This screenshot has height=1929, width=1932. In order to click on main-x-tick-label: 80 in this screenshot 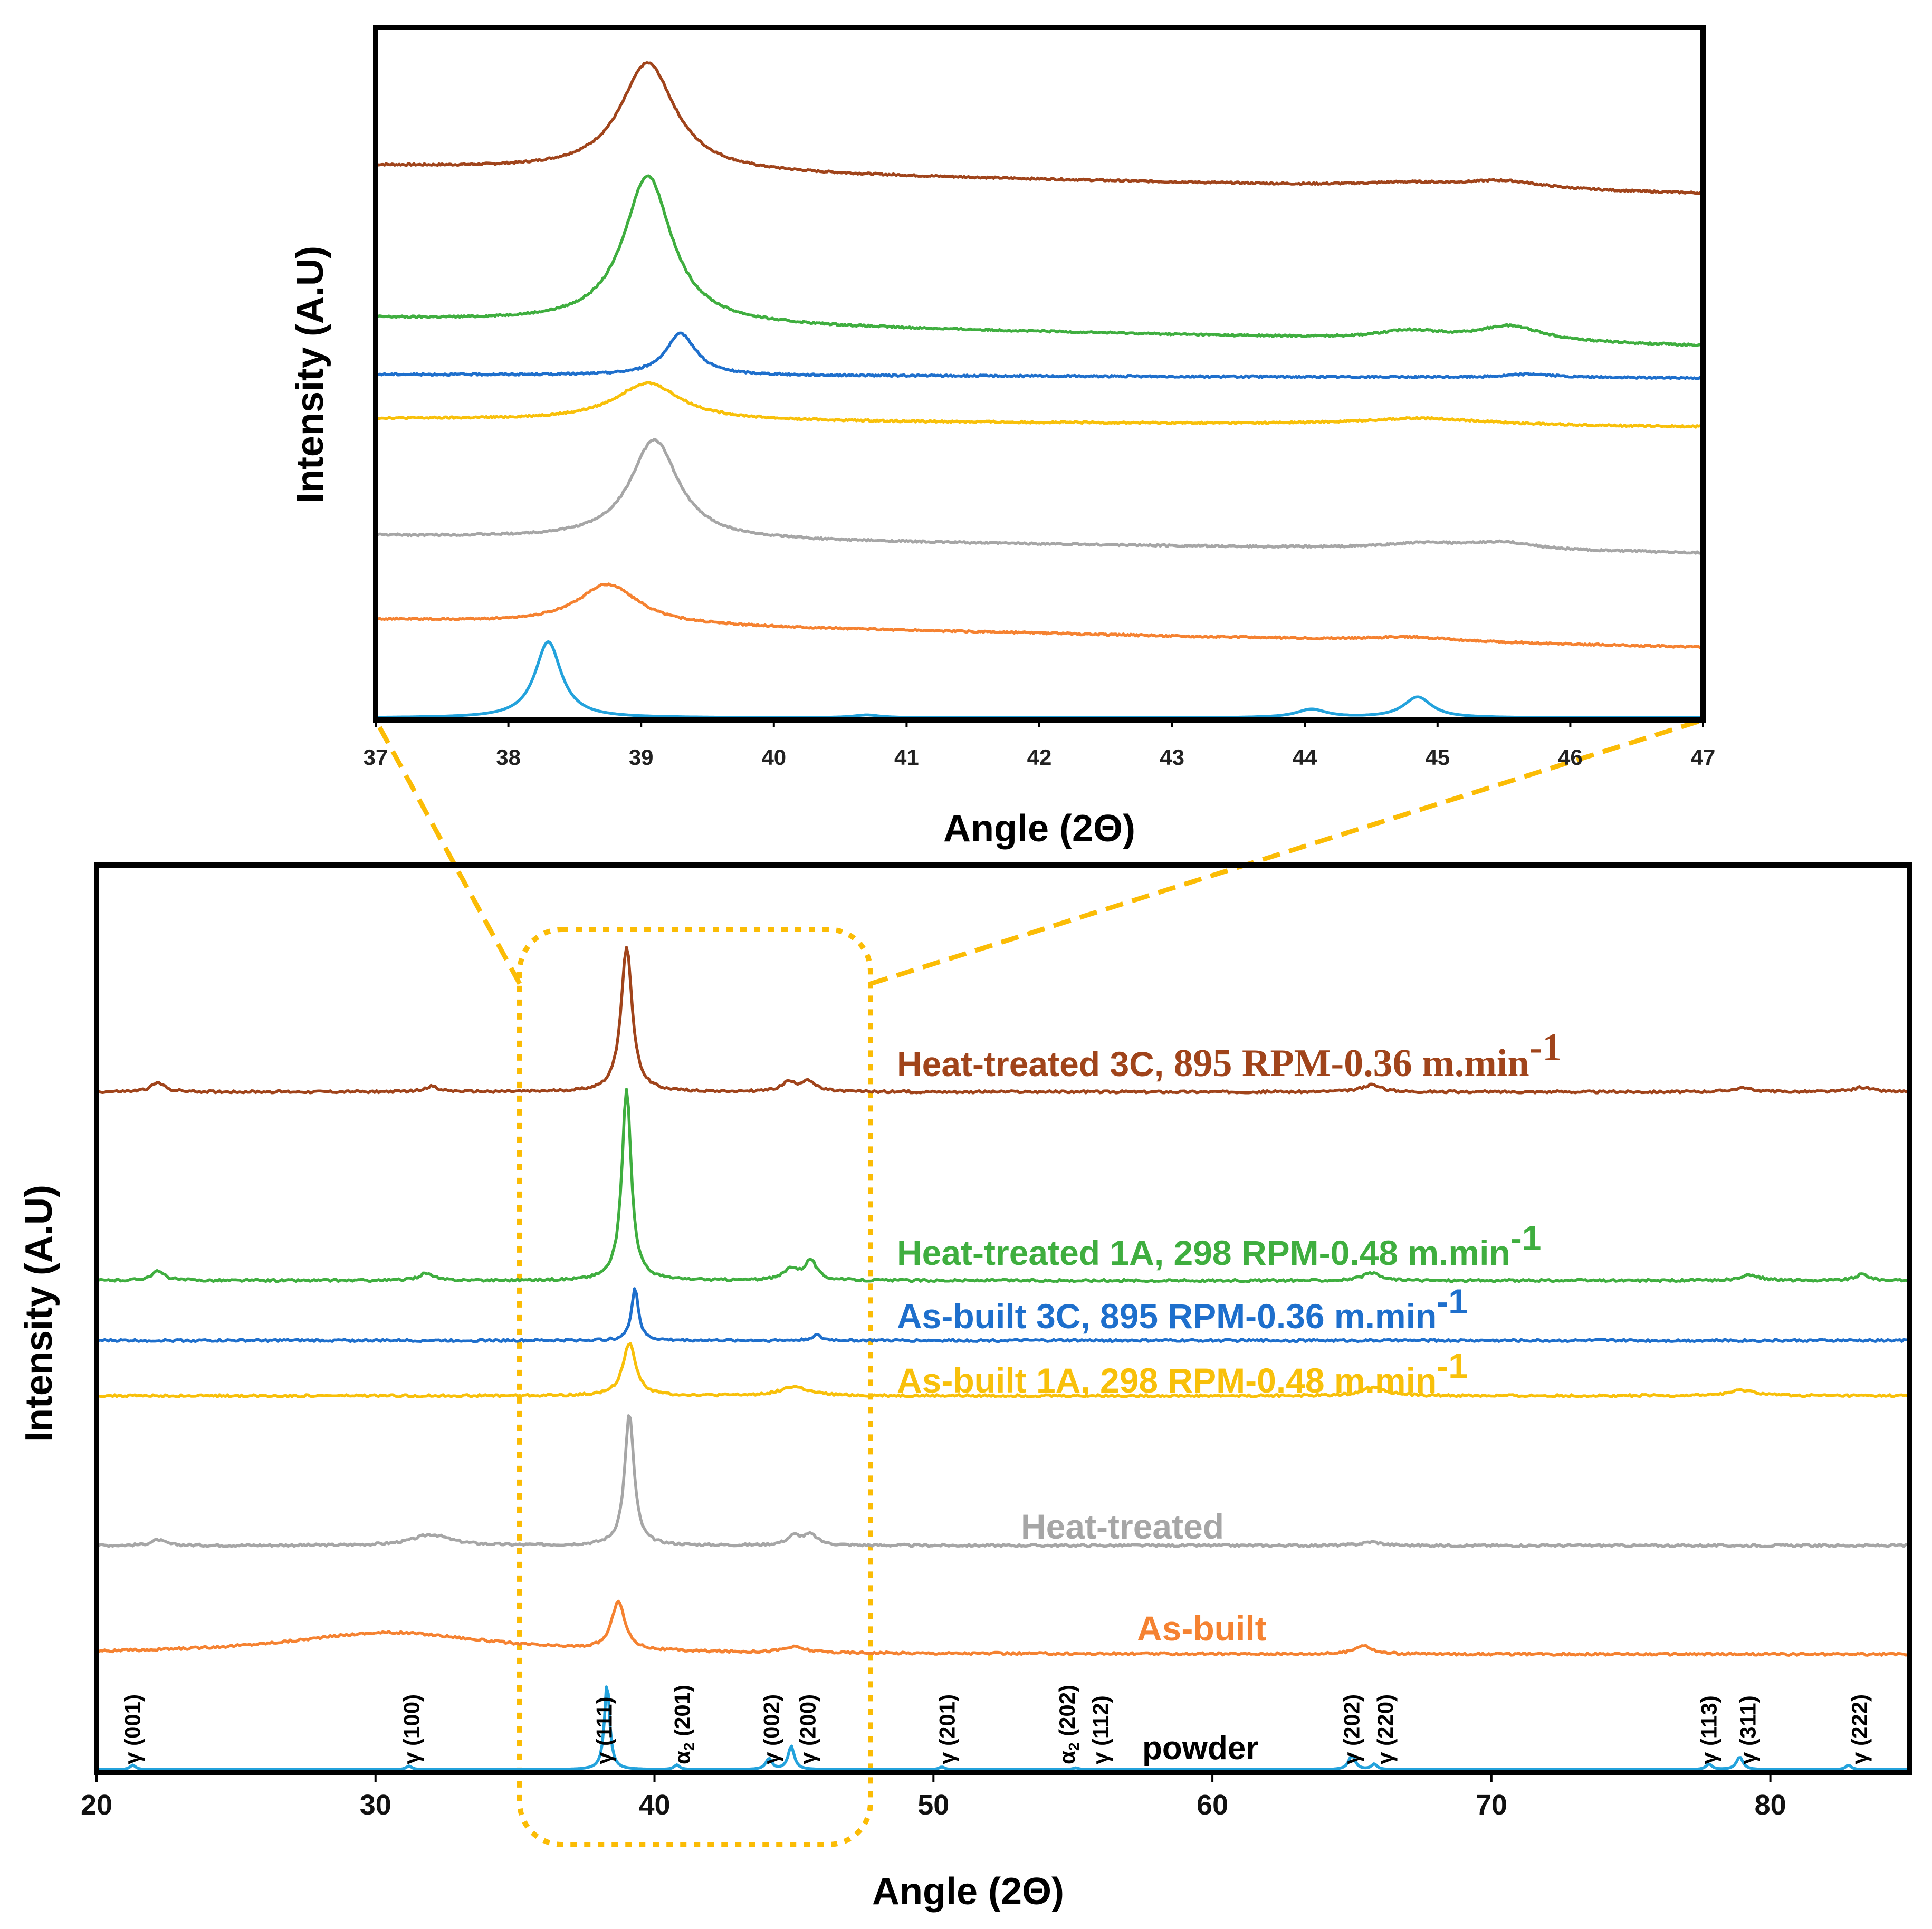, I will do `click(1771, 1805)`.